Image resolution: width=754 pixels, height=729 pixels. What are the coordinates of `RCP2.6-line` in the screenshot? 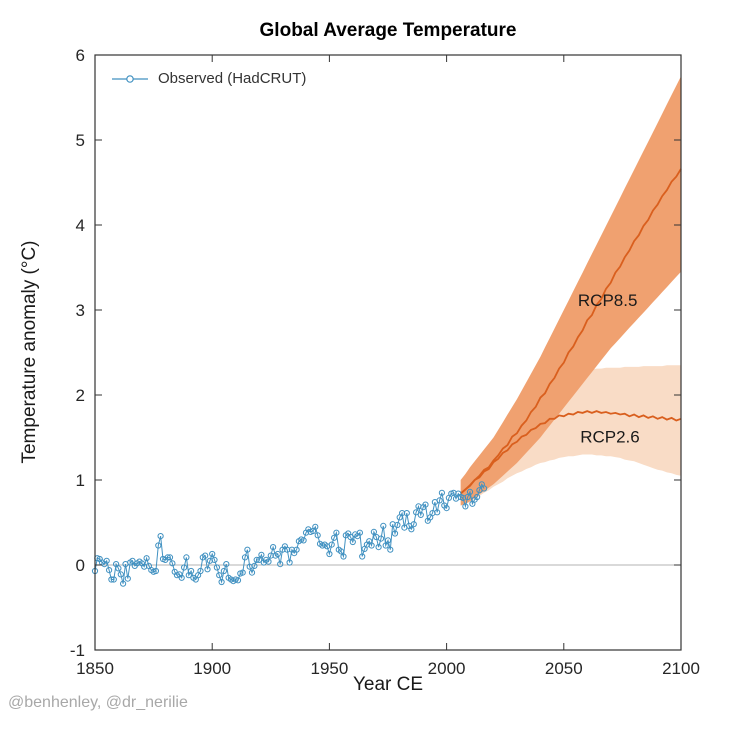 It's located at (571, 452).